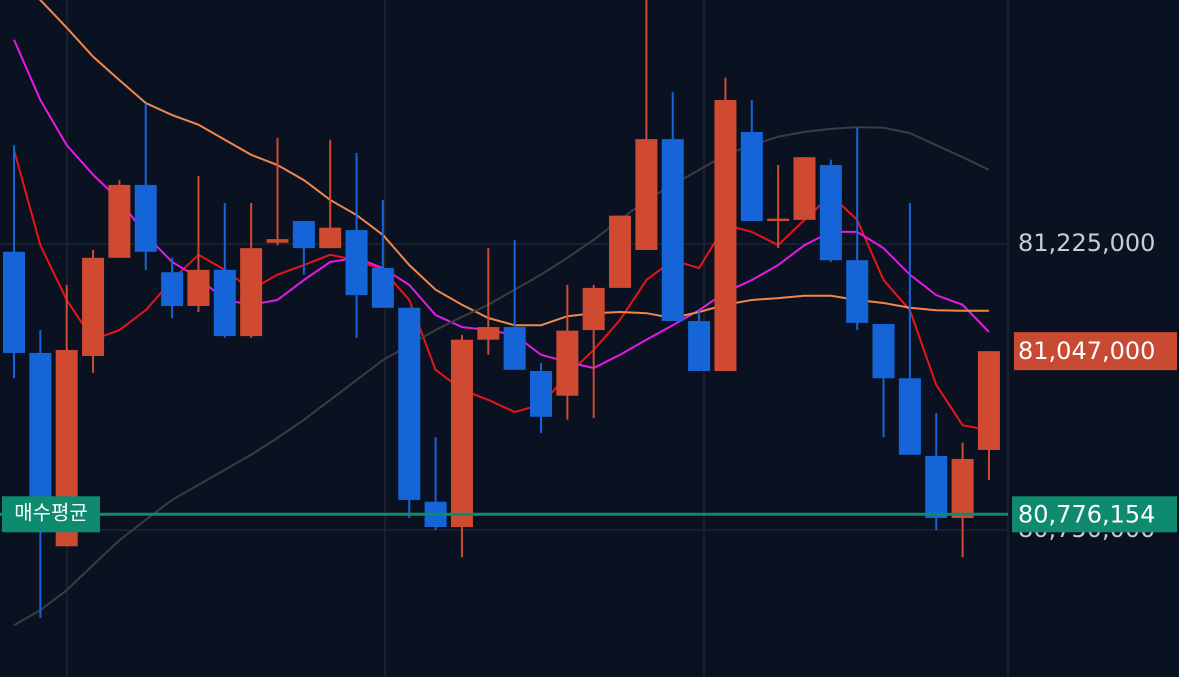 The image size is (1179, 677). Describe the element at coordinates (1086, 243) in the screenshot. I see `y-tick-label: 81,225,000` at that location.